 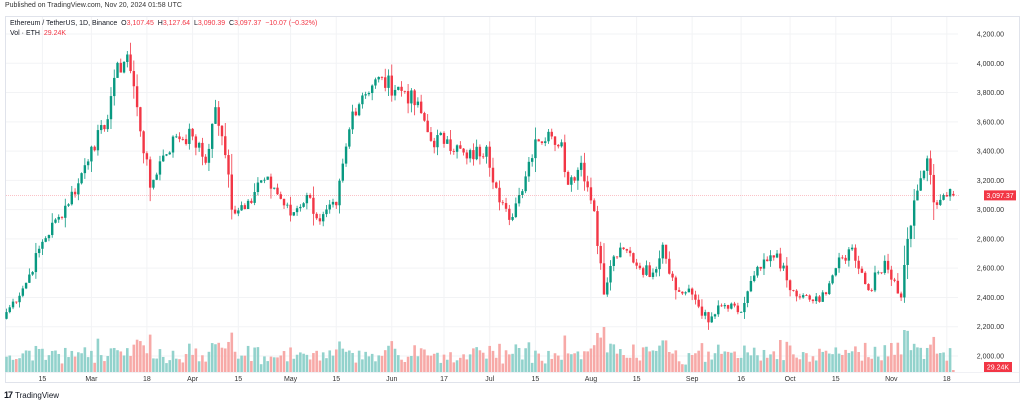 What do you see at coordinates (1000, 195) in the screenshot?
I see `price-badge` at bounding box center [1000, 195].